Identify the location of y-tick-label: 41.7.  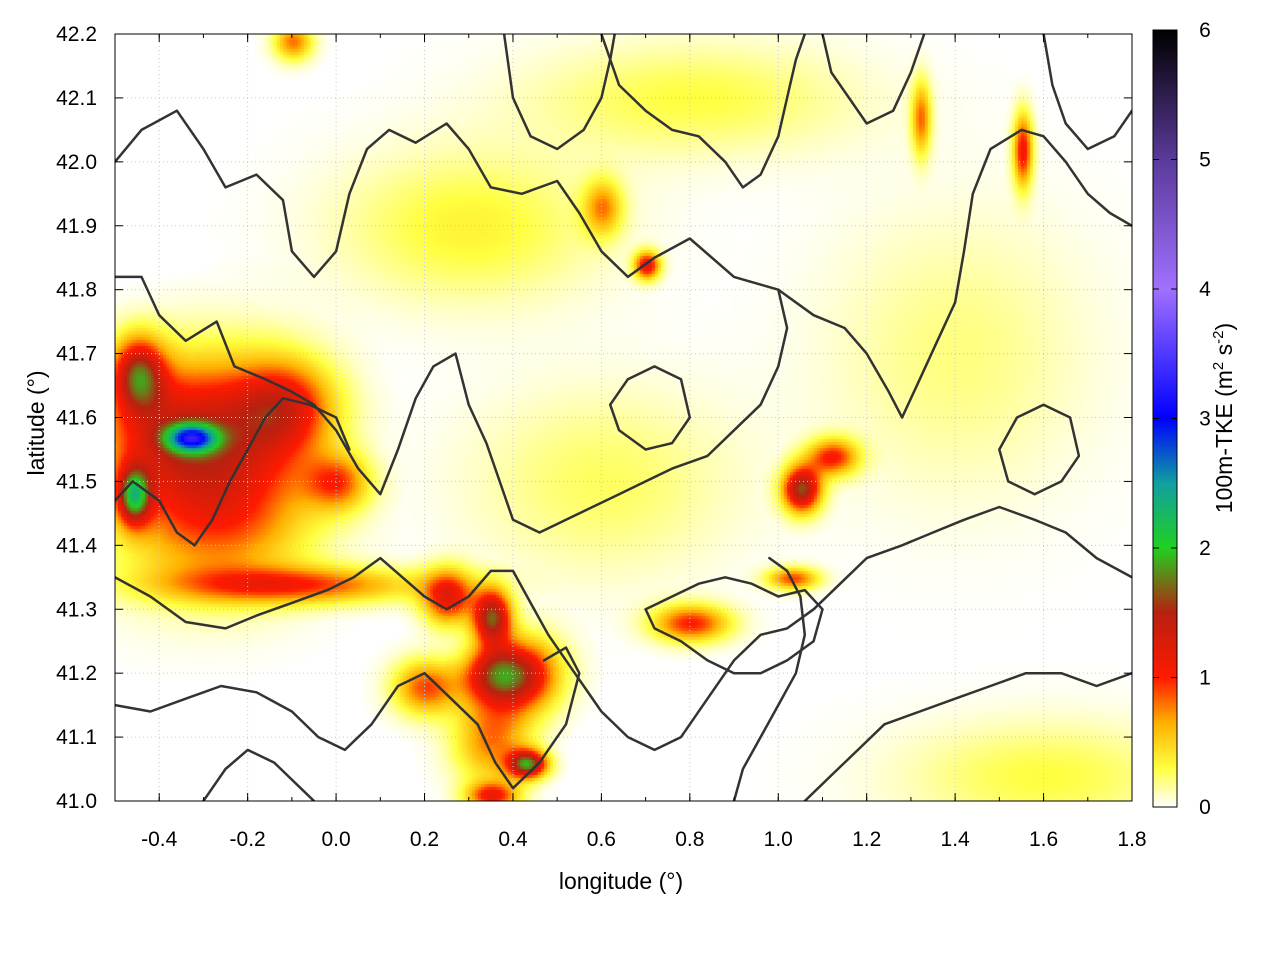
(76, 354).